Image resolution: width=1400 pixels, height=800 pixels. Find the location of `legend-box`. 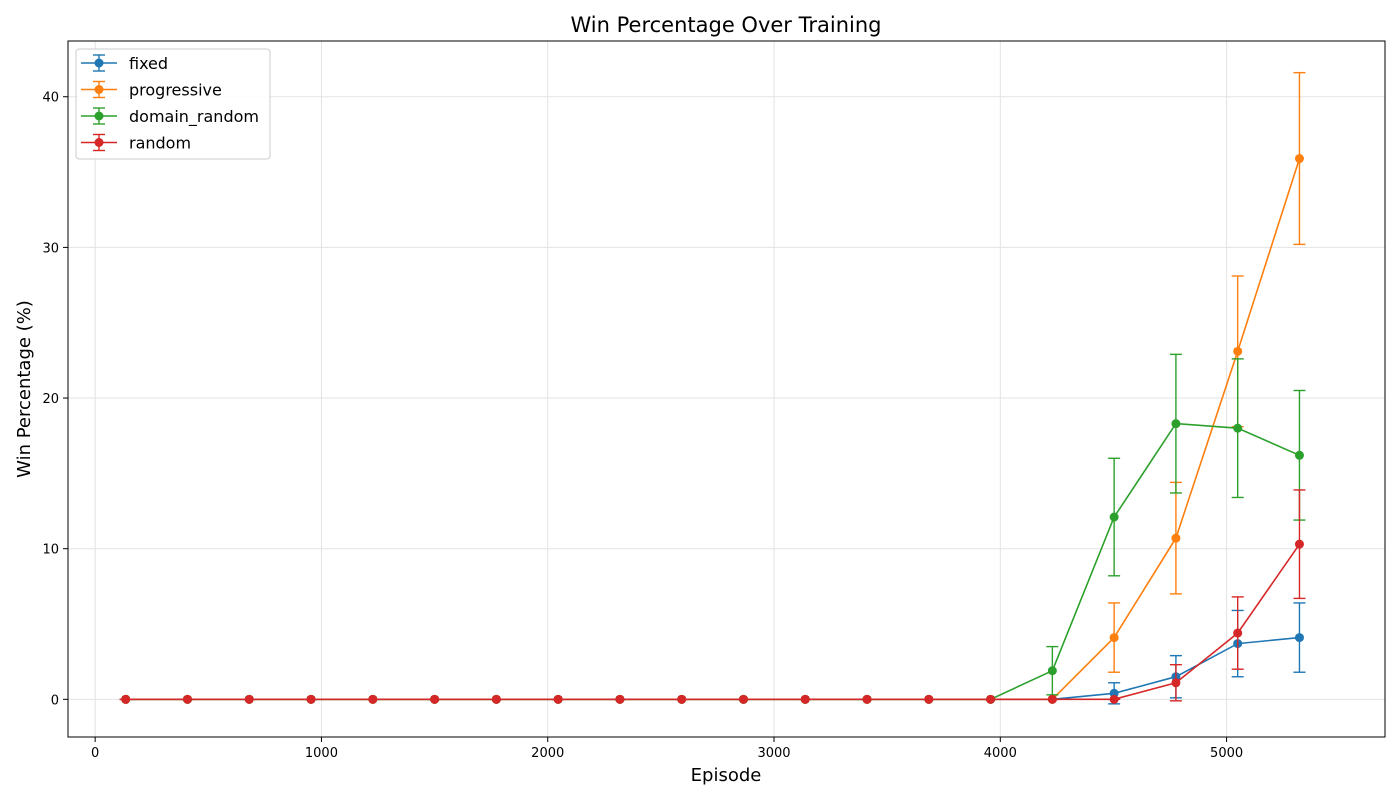

legend-box is located at coordinates (173, 104).